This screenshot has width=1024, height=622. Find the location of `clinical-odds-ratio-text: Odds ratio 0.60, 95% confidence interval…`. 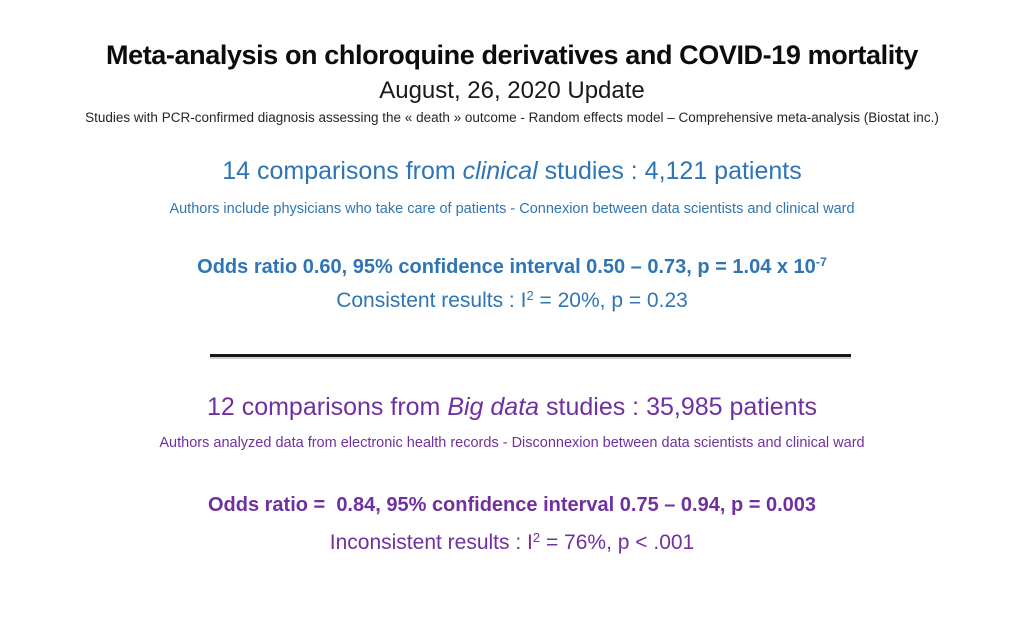

clinical-odds-ratio-text: Odds ratio 0.60, 95% confidence interval… is located at coordinates (506, 267).